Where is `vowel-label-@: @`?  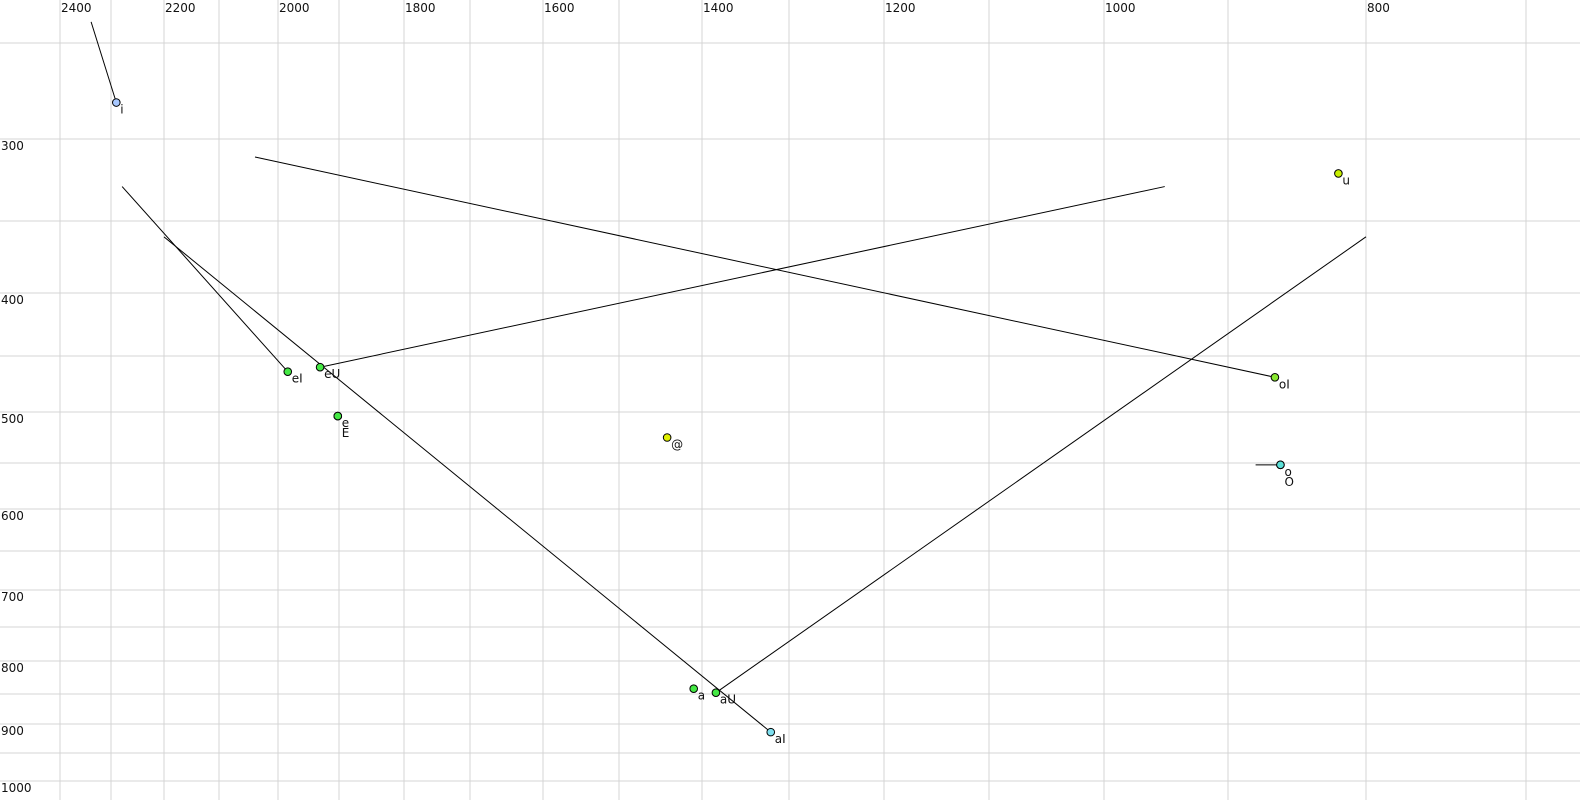
vowel-label-@: @ is located at coordinates (677, 445).